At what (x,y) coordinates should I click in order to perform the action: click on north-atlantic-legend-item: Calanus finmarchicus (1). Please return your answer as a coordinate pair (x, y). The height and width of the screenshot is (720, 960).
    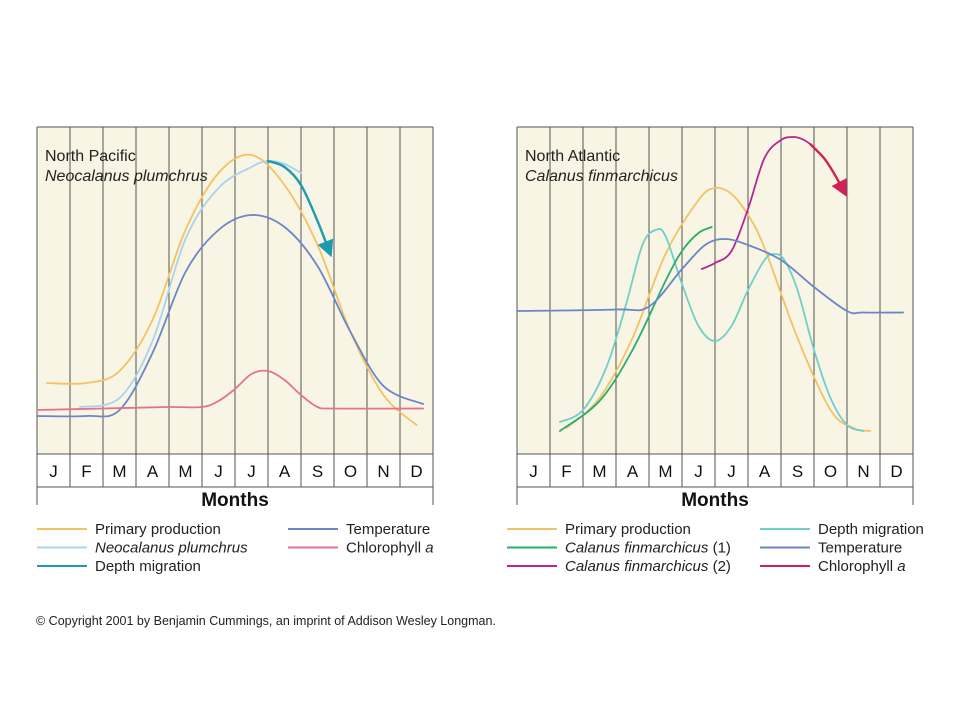
    Looking at the image, I should click on (619, 548).